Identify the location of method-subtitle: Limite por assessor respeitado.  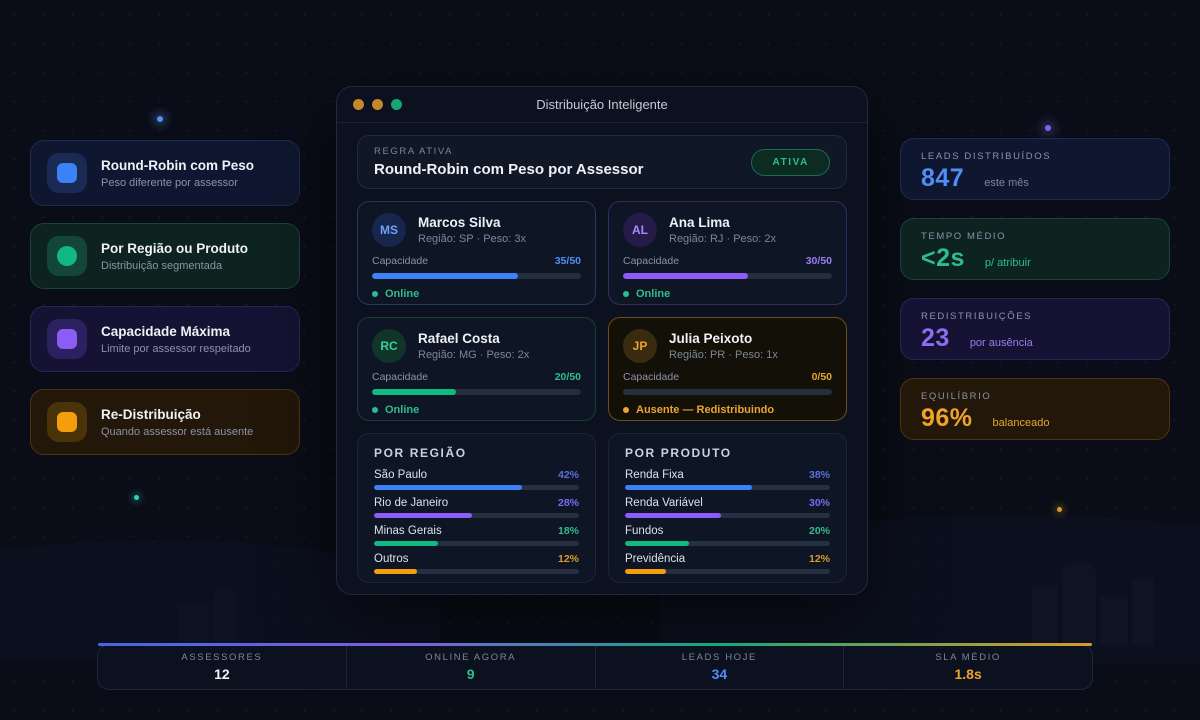
(176, 348).